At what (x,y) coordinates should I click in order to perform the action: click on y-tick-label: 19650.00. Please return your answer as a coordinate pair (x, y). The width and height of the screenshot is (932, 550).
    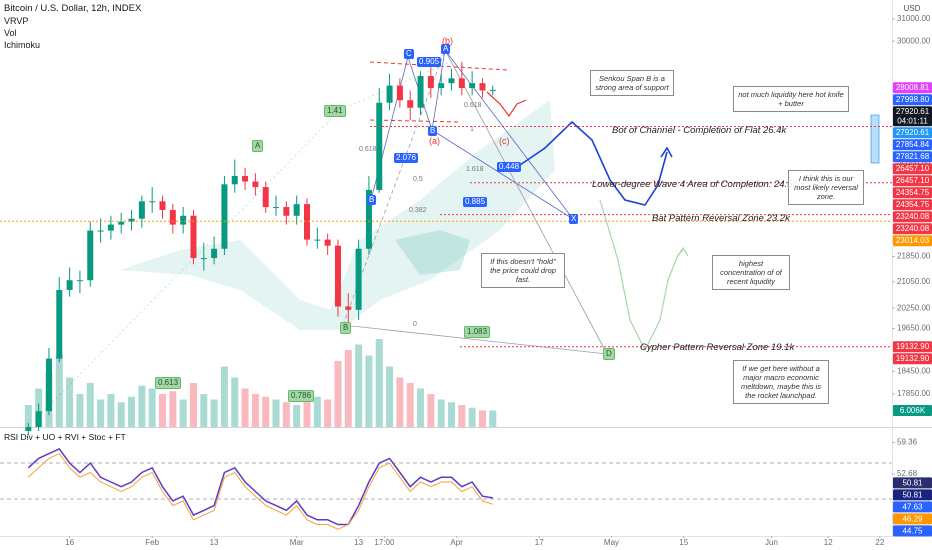
    Looking at the image, I should click on (914, 328).